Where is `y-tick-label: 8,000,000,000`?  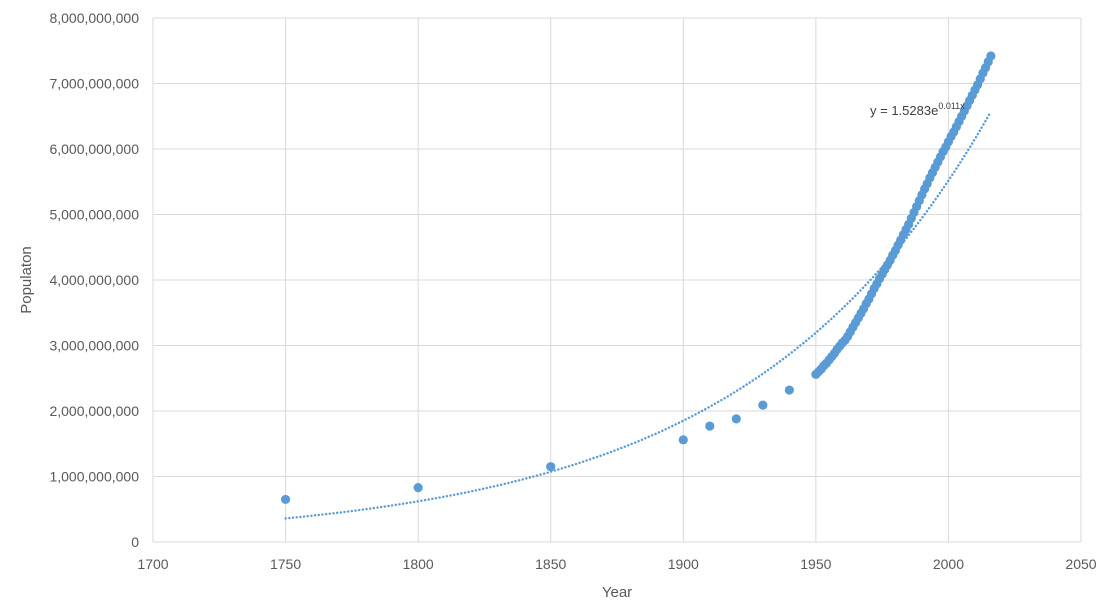 y-tick-label: 8,000,000,000 is located at coordinates (94, 18).